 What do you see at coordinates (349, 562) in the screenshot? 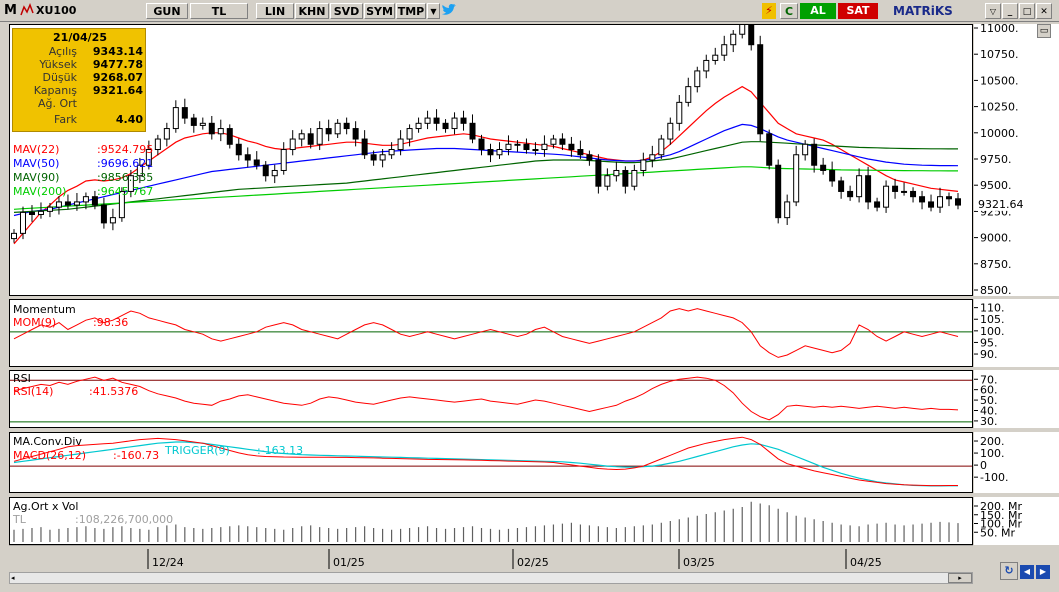
I see `date-label: 01/25` at bounding box center [349, 562].